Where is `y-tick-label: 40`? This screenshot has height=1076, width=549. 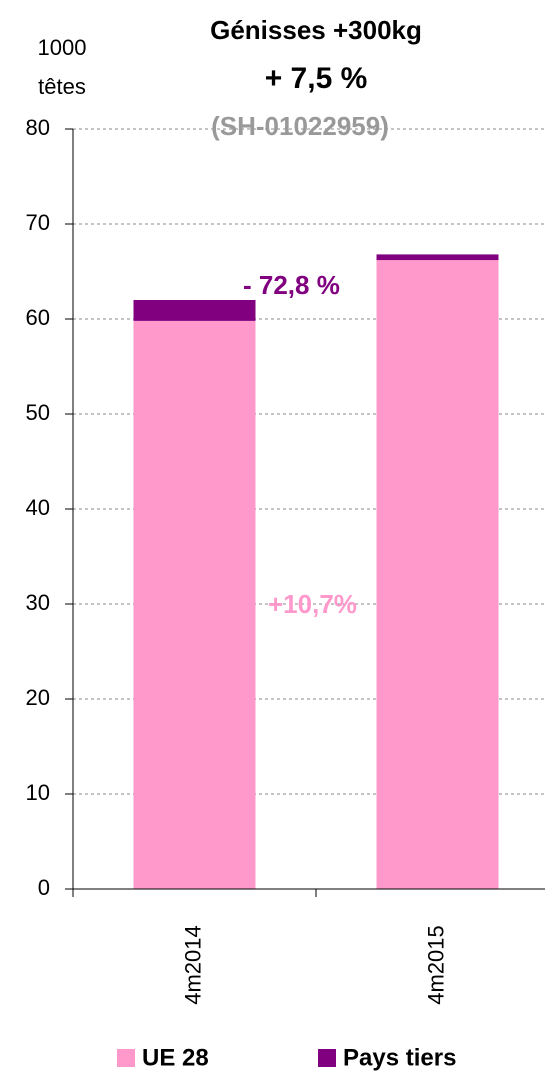
y-tick-label: 40 is located at coordinates (38, 507).